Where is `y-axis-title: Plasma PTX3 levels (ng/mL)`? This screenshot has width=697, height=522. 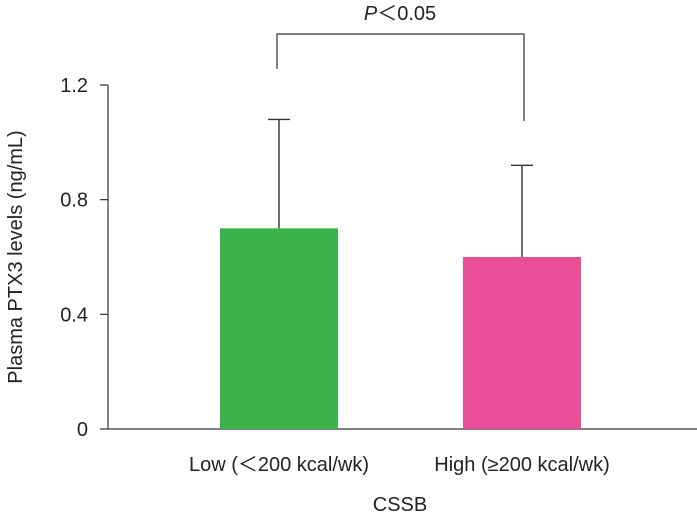
y-axis-title: Plasma PTX3 levels (ng/mL) is located at coordinates (16, 256).